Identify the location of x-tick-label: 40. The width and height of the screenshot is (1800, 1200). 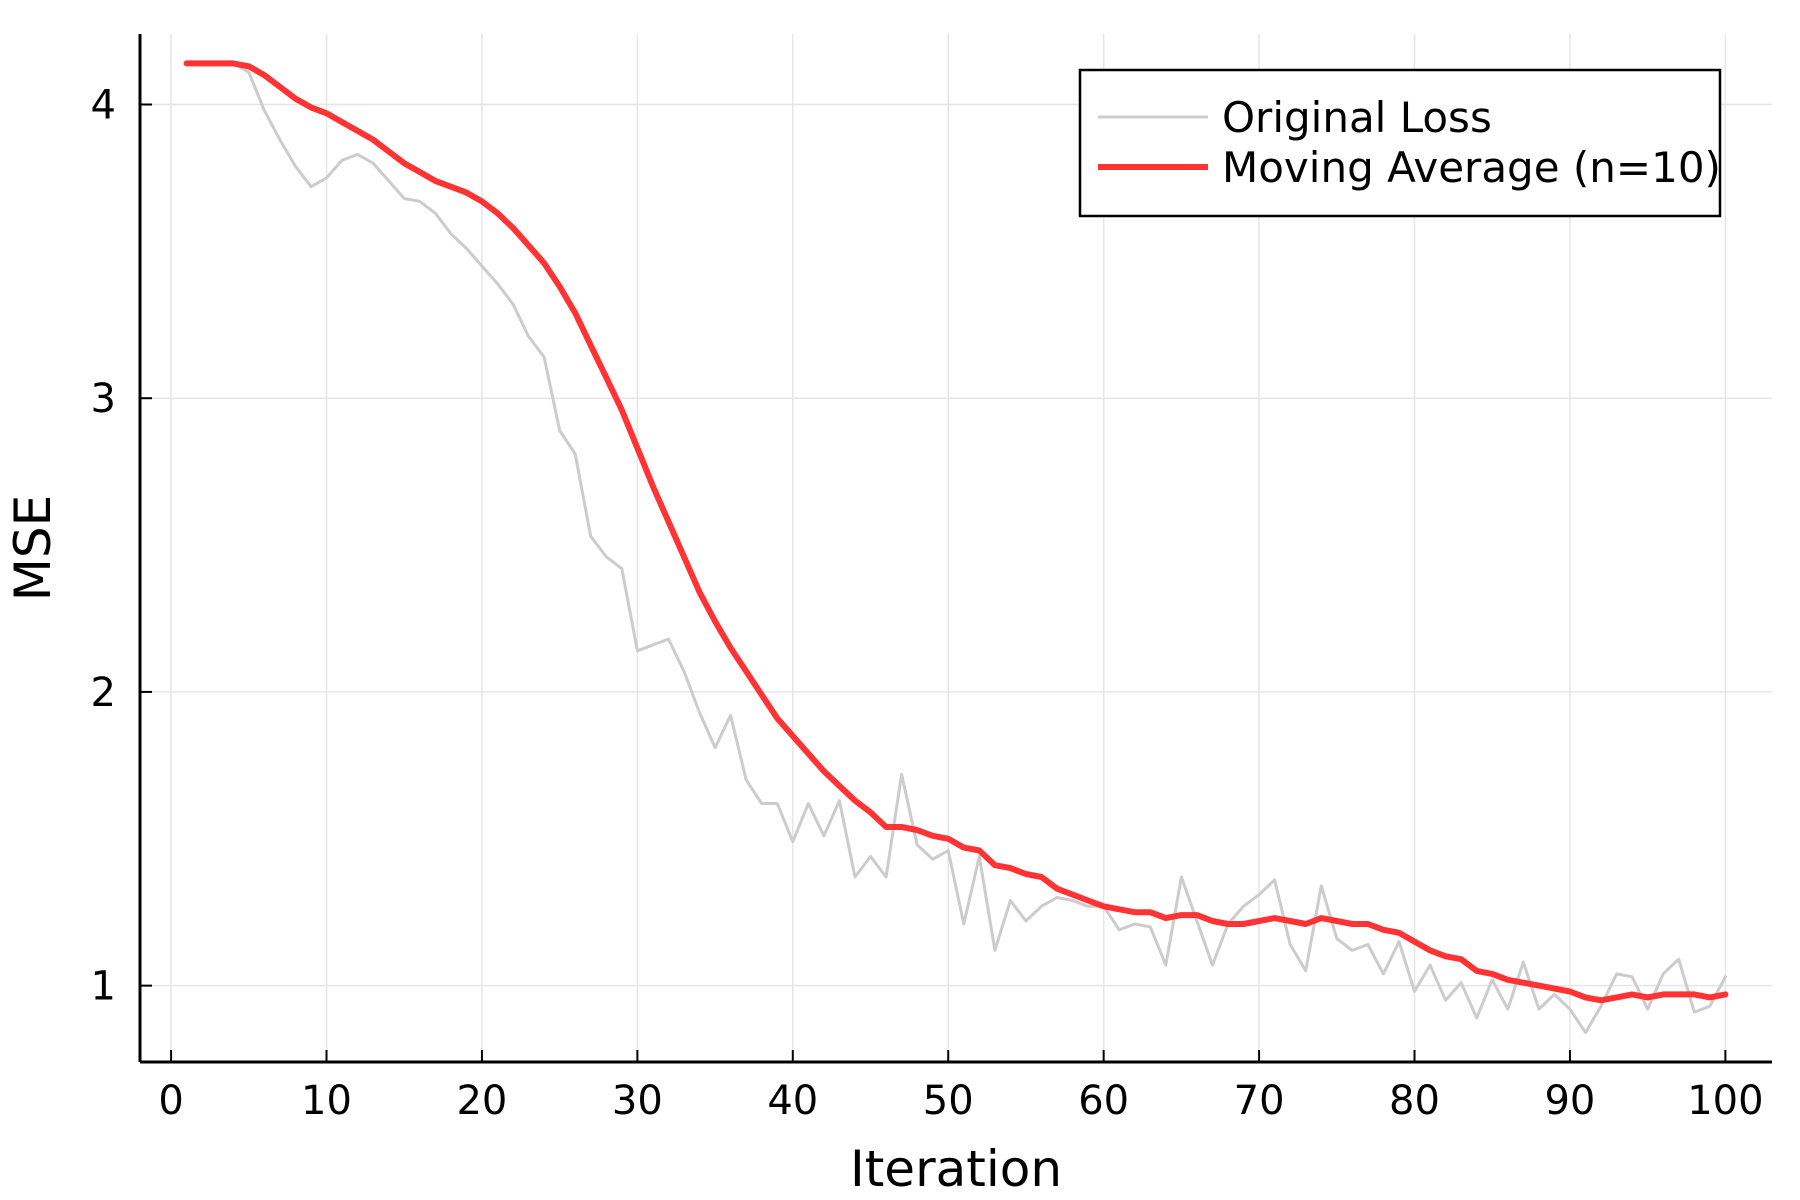
(792, 1101).